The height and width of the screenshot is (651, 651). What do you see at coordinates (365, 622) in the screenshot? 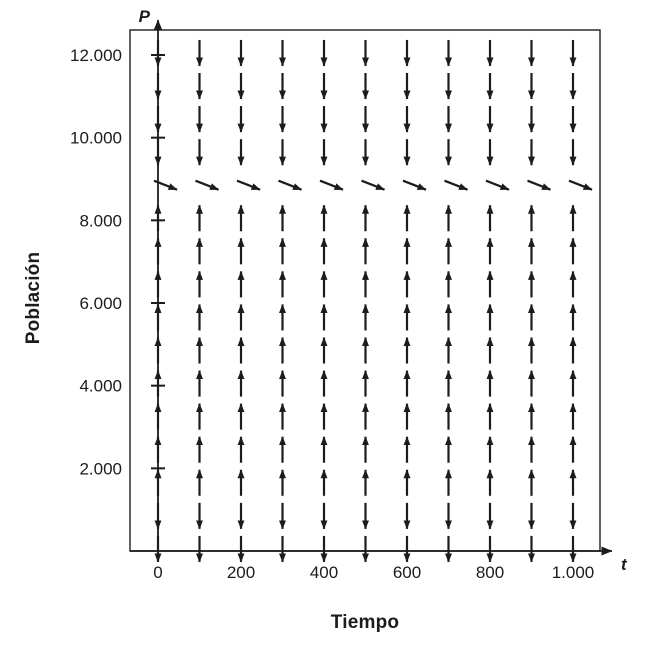
I see `x-axis-title: Tiempo` at bounding box center [365, 622].